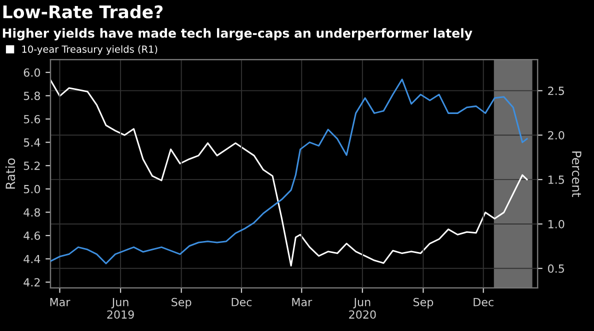  What do you see at coordinates (32, 119) in the screenshot?
I see `y-tick-label: 5.6` at bounding box center [32, 119].